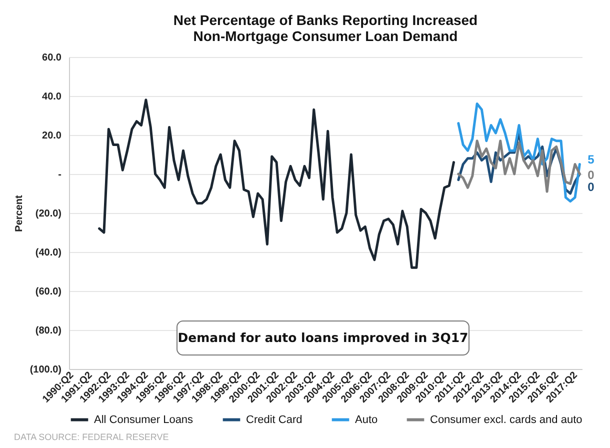  Describe the element at coordinates (274, 420) in the screenshot. I see `legend-label: Credit Card` at that location.